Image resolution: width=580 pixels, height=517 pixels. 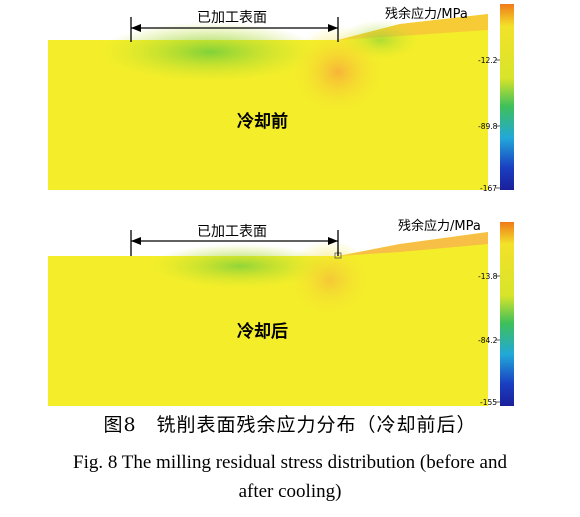 I want to click on legend-tick-label: -89.8, so click(x=488, y=126).